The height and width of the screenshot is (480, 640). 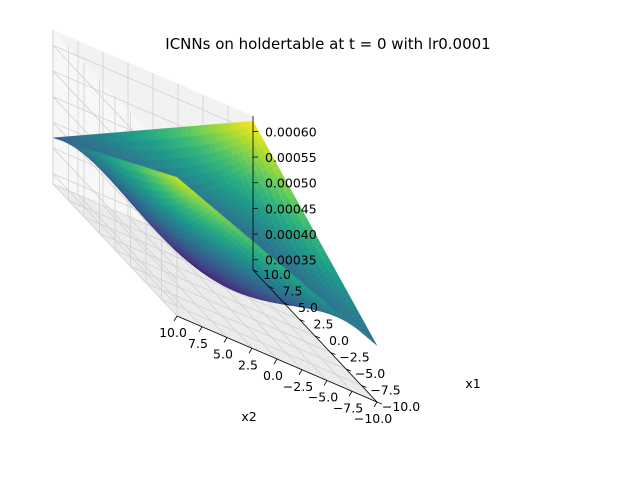 What do you see at coordinates (298, 386) in the screenshot?
I see `x2-tick-label: −2.5` at bounding box center [298, 386].